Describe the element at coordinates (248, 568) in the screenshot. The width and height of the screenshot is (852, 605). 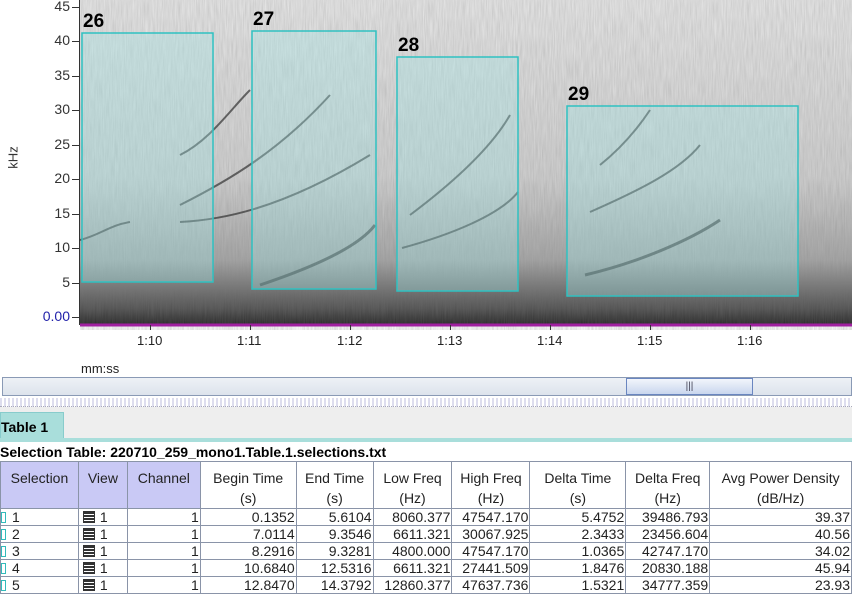
I see `table-cell: 10.6840` at that location.